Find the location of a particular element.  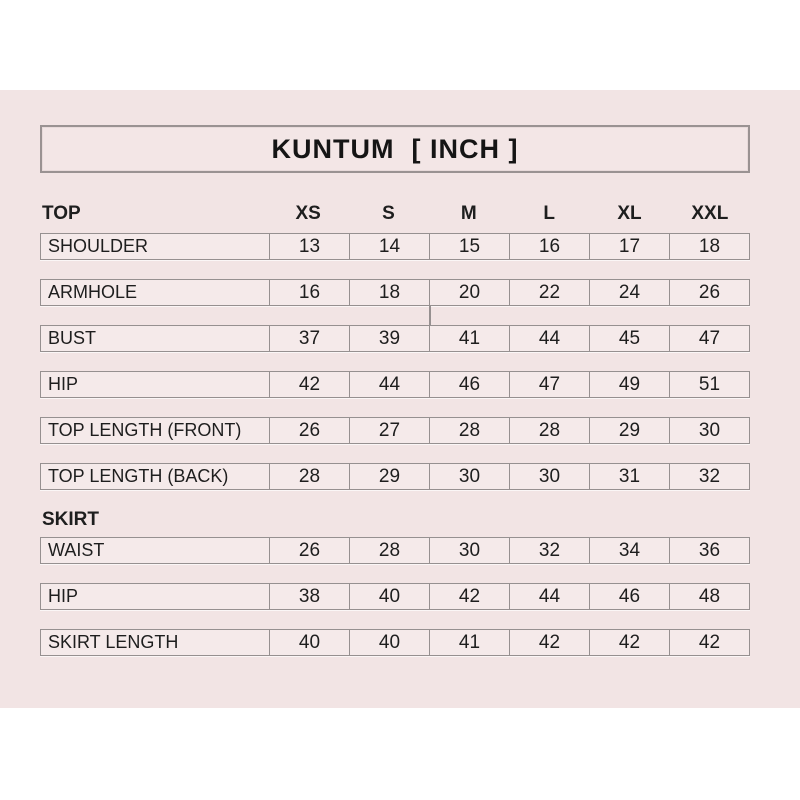

cell-value: 27 is located at coordinates (389, 430).